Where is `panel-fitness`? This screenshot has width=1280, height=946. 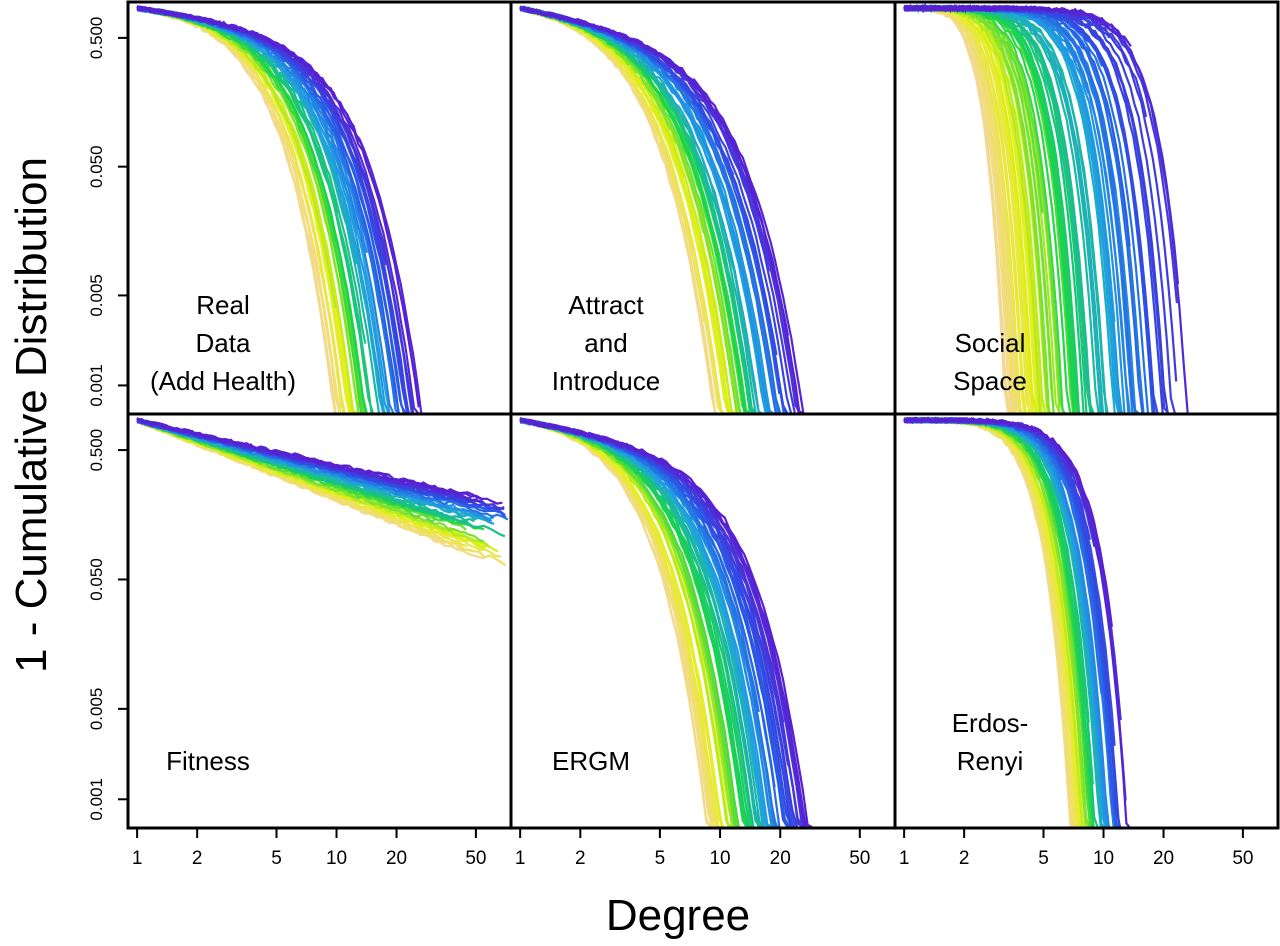
panel-fitness is located at coordinates (322, 492).